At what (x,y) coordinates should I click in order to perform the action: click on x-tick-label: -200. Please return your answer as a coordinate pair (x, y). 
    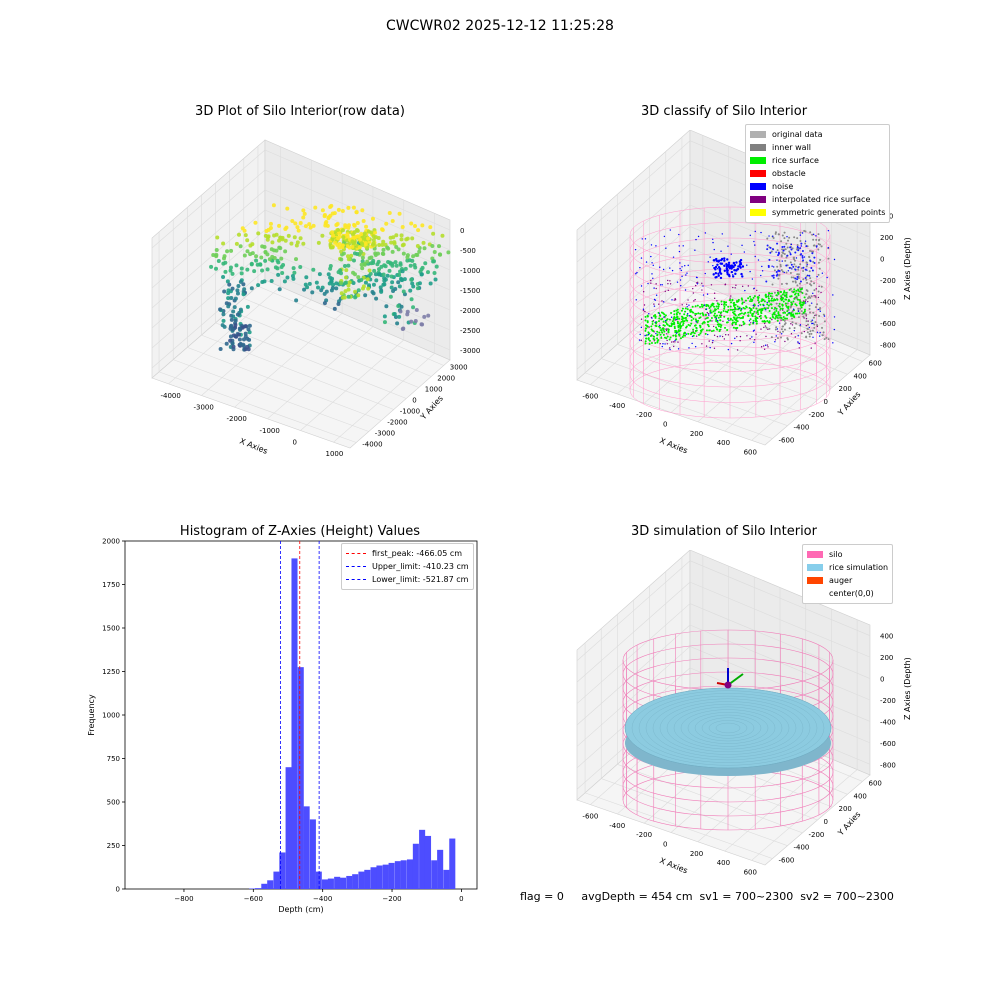
    Looking at the image, I should click on (644, 835).